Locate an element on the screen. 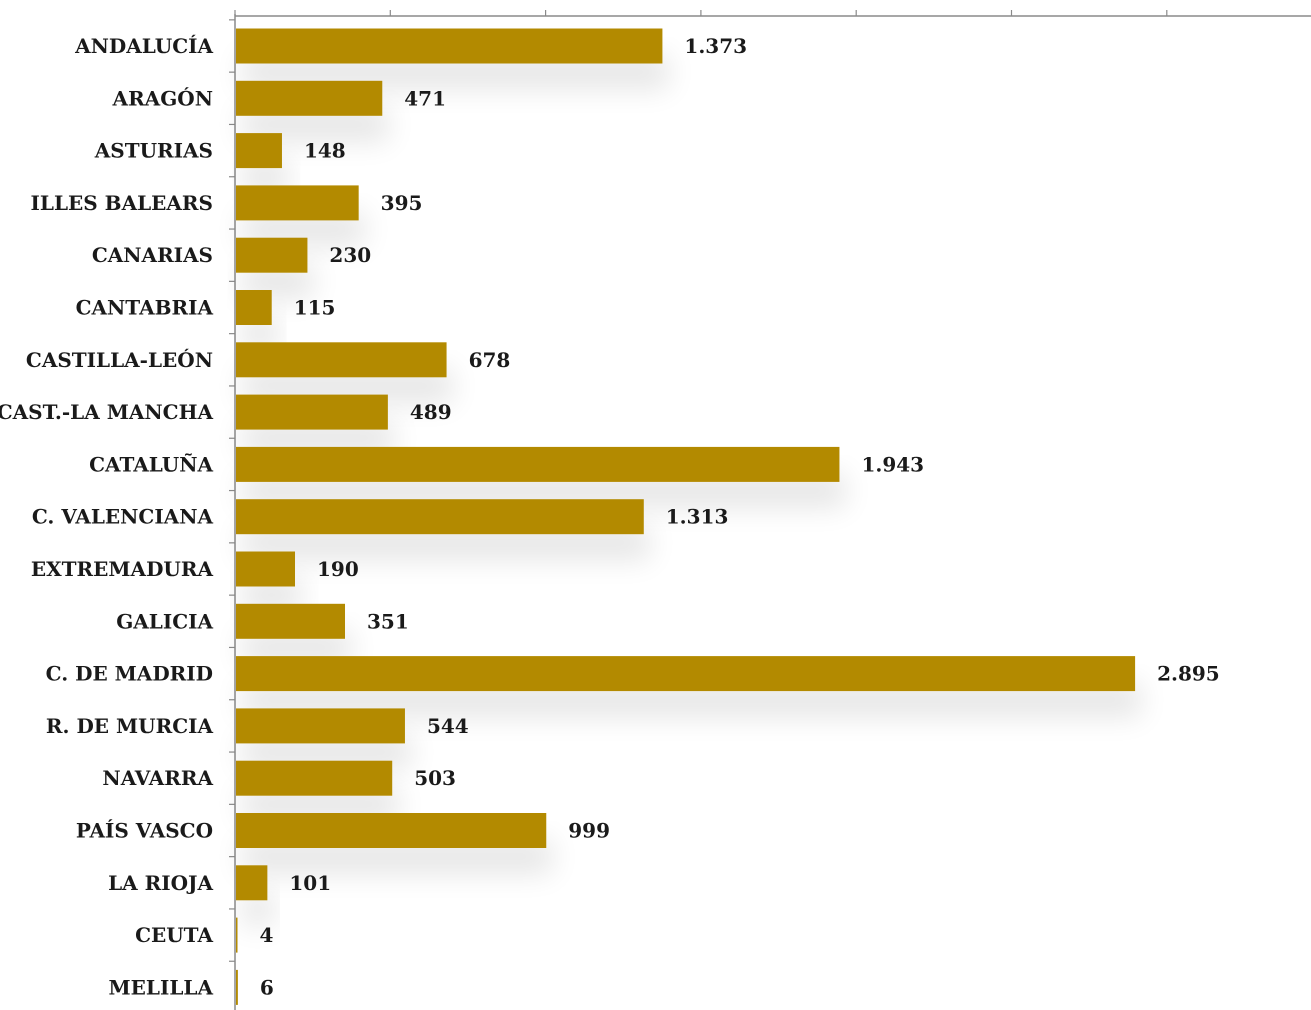  data-label: 395 is located at coordinates (402, 203).